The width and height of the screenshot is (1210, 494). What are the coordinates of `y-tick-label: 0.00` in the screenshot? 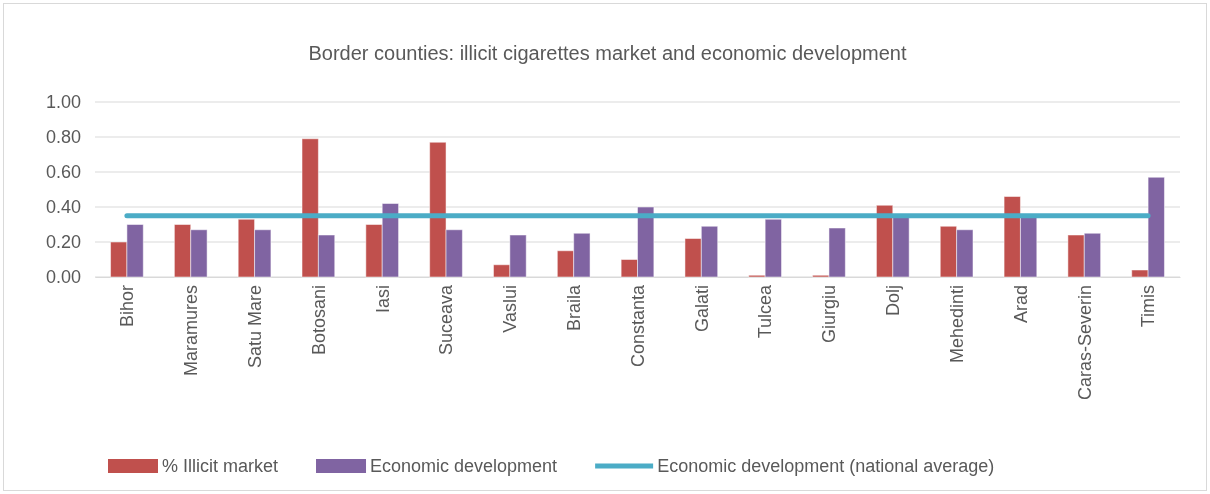 It's located at (63, 277).